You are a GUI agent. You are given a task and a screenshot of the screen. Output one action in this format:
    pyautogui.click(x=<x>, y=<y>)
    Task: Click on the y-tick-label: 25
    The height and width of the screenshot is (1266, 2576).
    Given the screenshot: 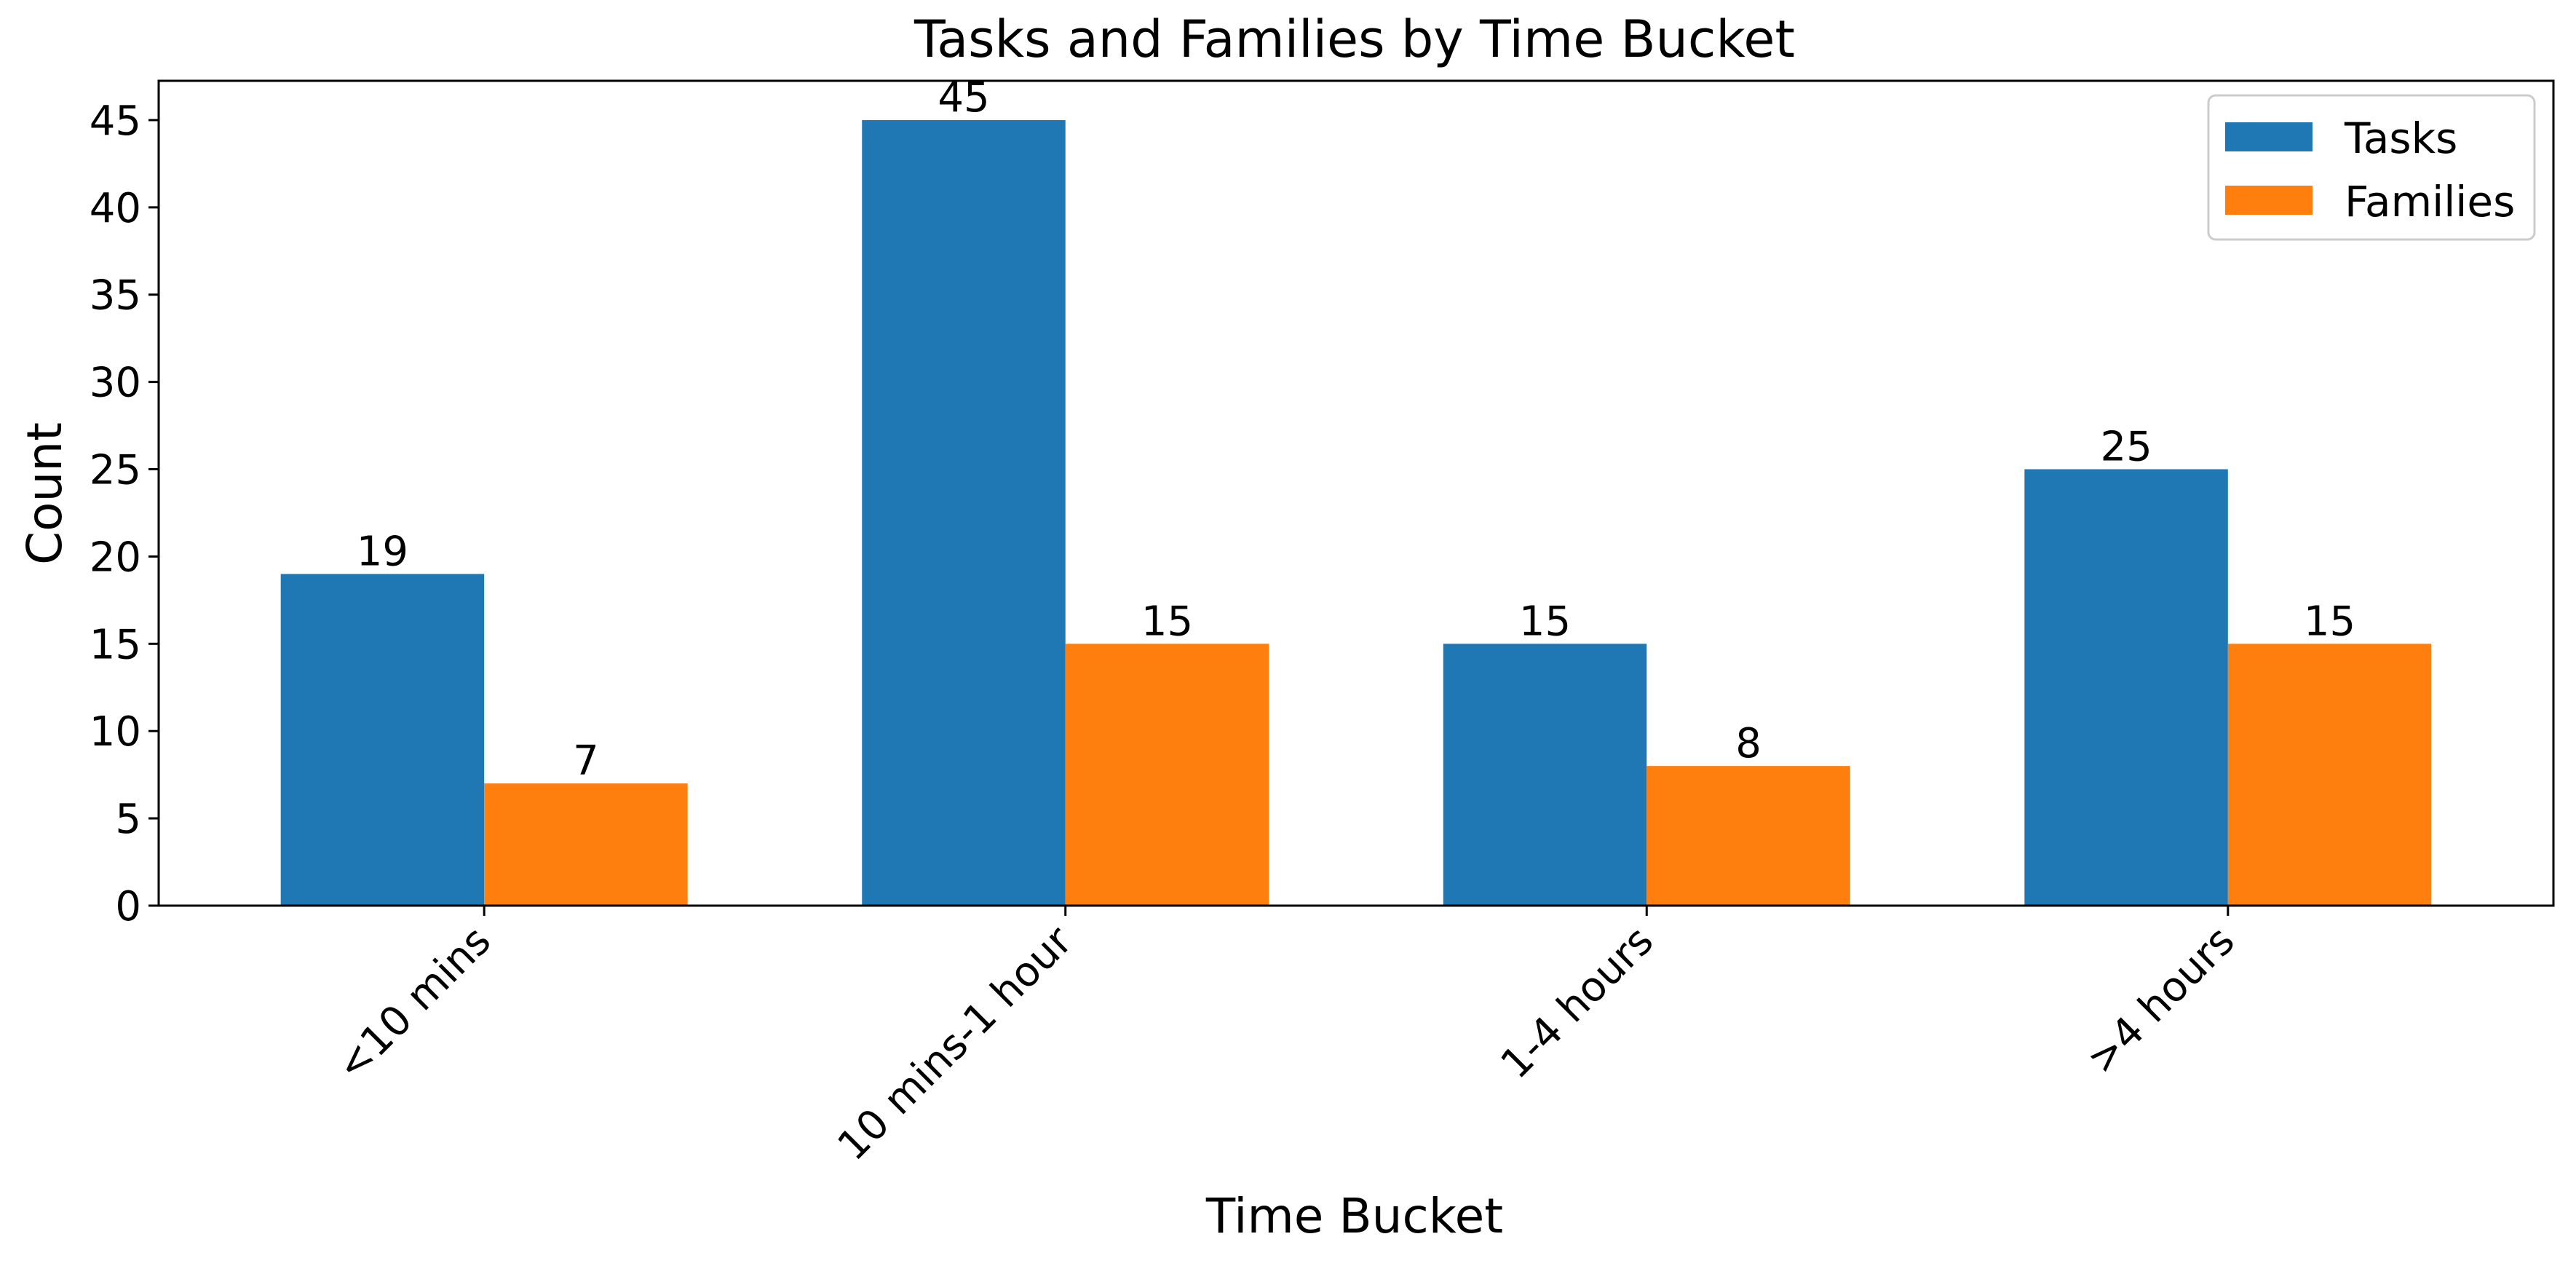 What is the action you would take?
    pyautogui.click(x=115, y=470)
    